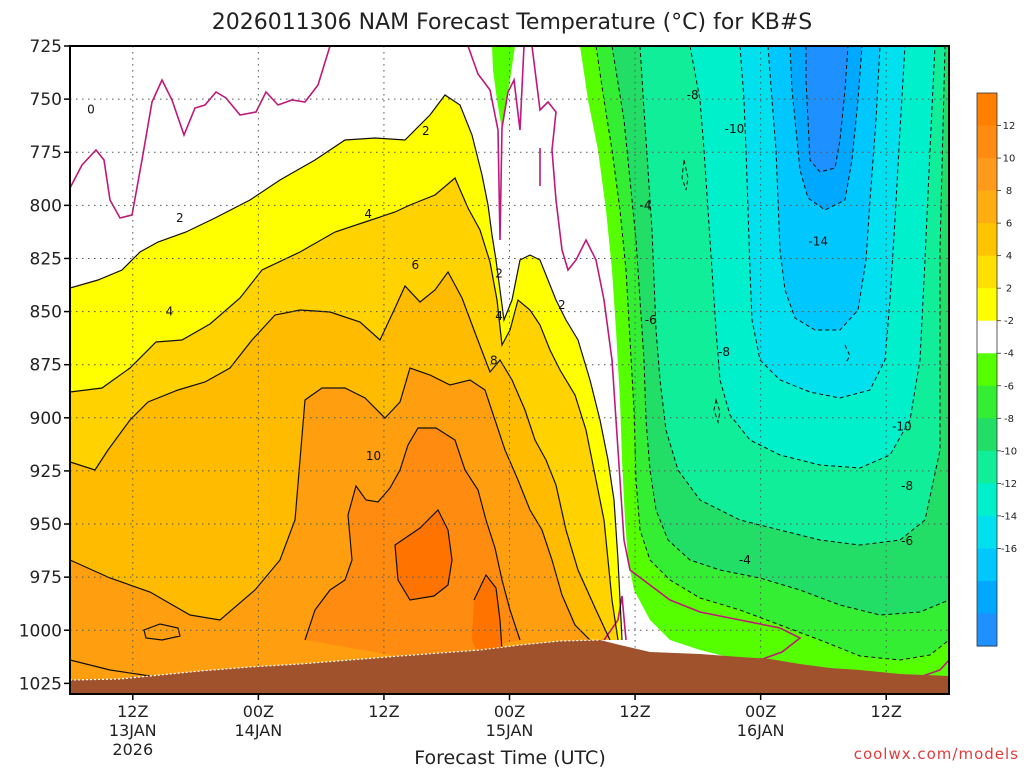 Image resolution: width=1024 pixels, height=768 pixels. Describe the element at coordinates (1009, 516) in the screenshot. I see `colorbar-label: -14` at that location.